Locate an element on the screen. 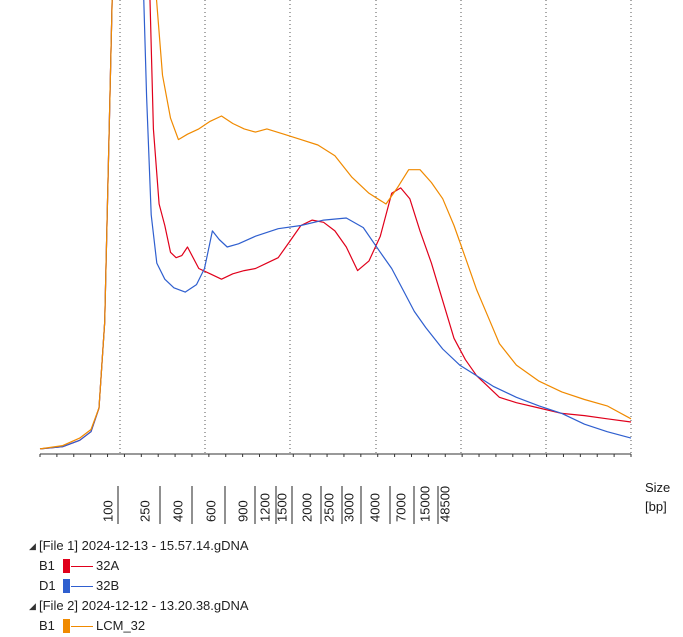  x-tick-label-1200: 1200 is located at coordinates (264, 507).